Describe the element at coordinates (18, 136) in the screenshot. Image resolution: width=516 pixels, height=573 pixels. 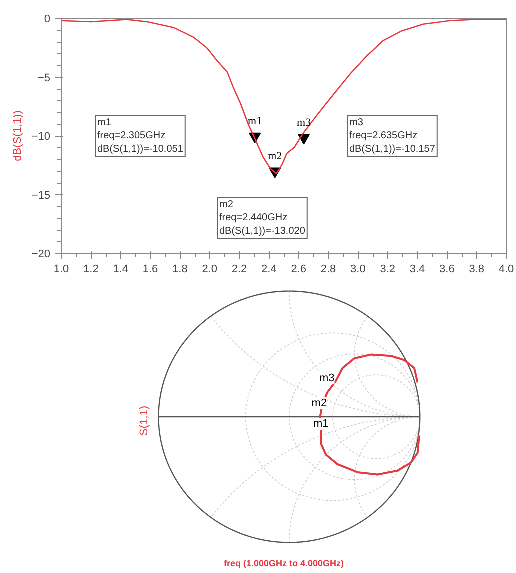
I see `y-axis-title: dB(S(1,1))` at that location.